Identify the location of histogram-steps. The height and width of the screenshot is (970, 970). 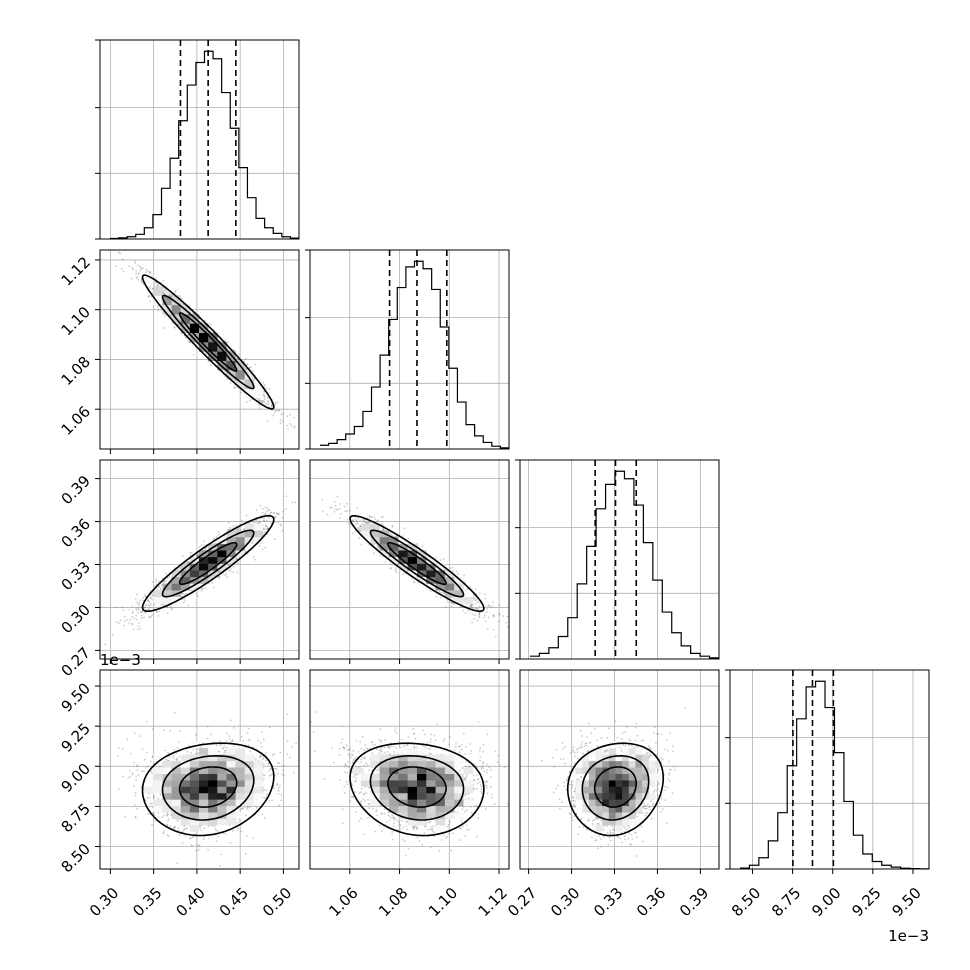
(834, 775).